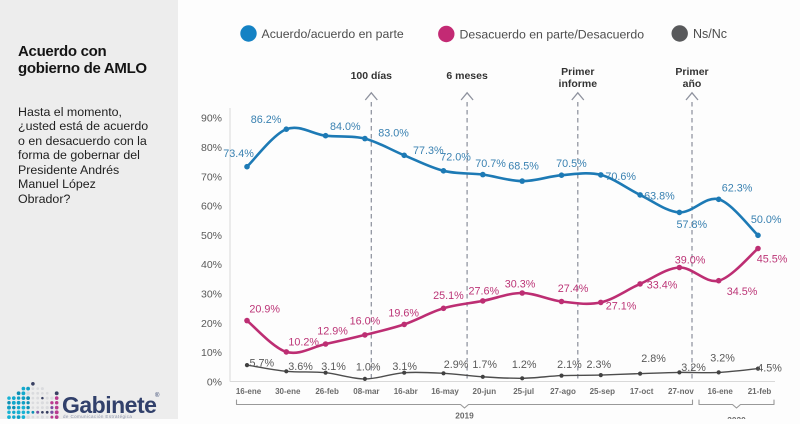 Image resolution: width=800 pixels, height=424 pixels. Describe the element at coordinates (573, 289) in the screenshot. I see `svg-text: 27.4%` at that location.